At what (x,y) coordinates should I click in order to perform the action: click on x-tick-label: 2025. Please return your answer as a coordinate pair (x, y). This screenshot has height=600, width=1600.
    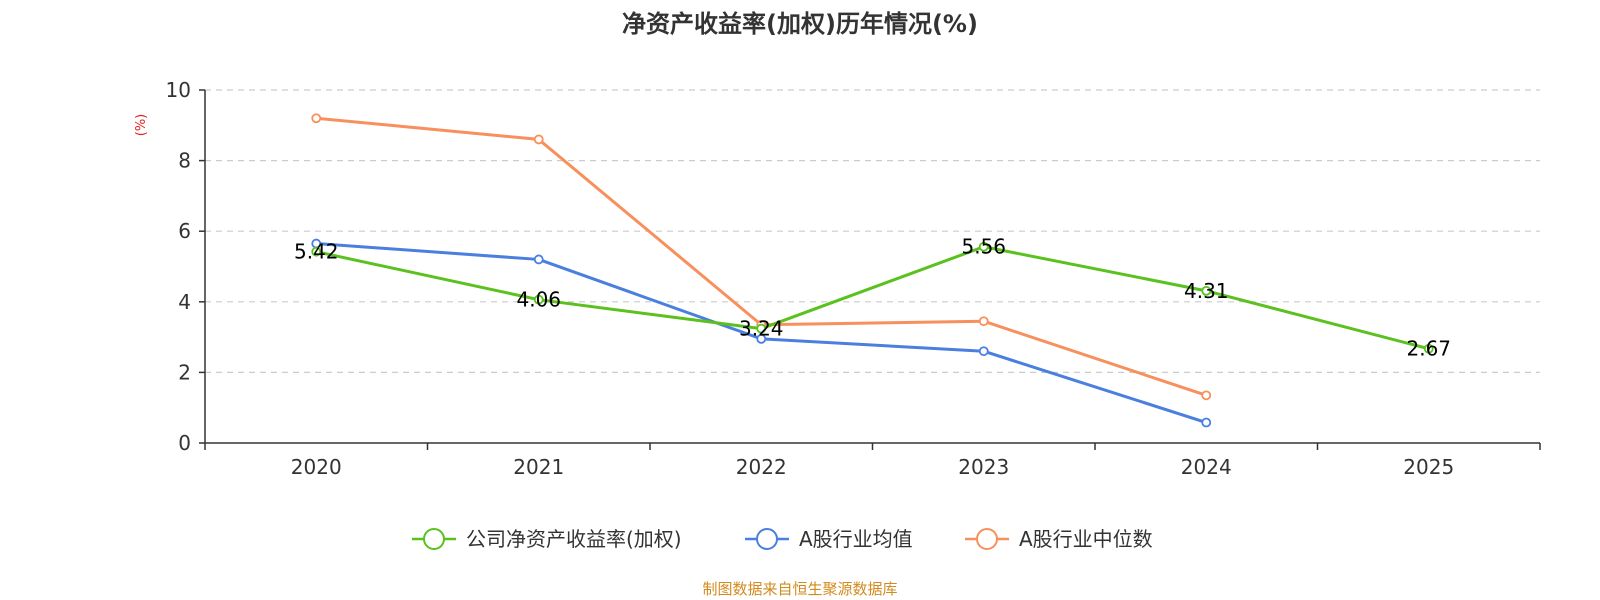
    Looking at the image, I should click on (1428, 467).